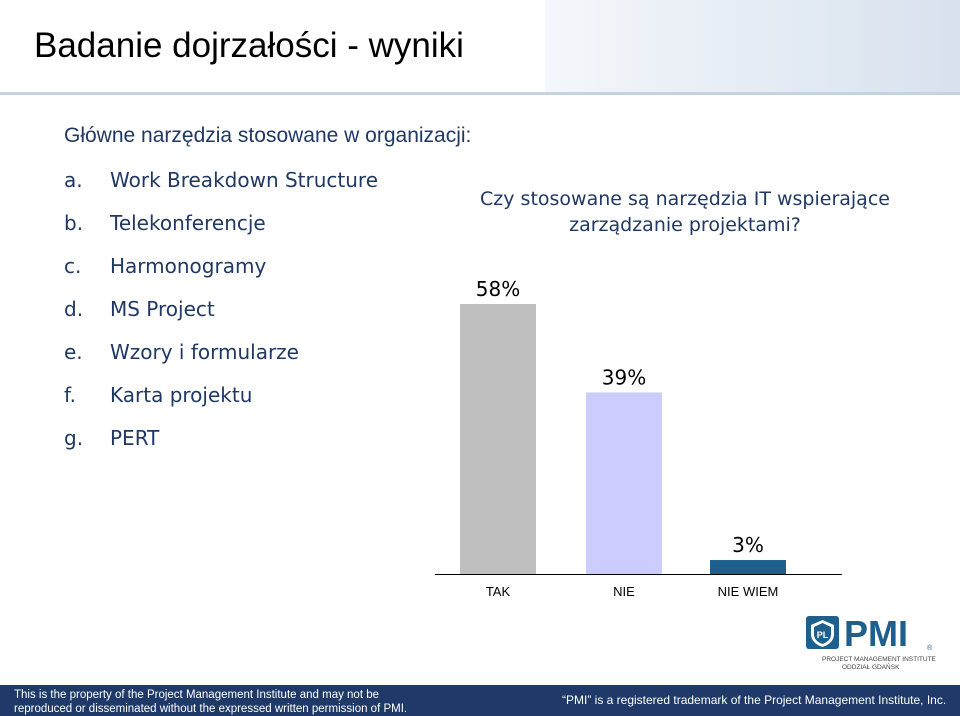 The image size is (960, 716). What do you see at coordinates (181, 395) in the screenshot?
I see `list-item-label: Karta projektu` at bounding box center [181, 395].